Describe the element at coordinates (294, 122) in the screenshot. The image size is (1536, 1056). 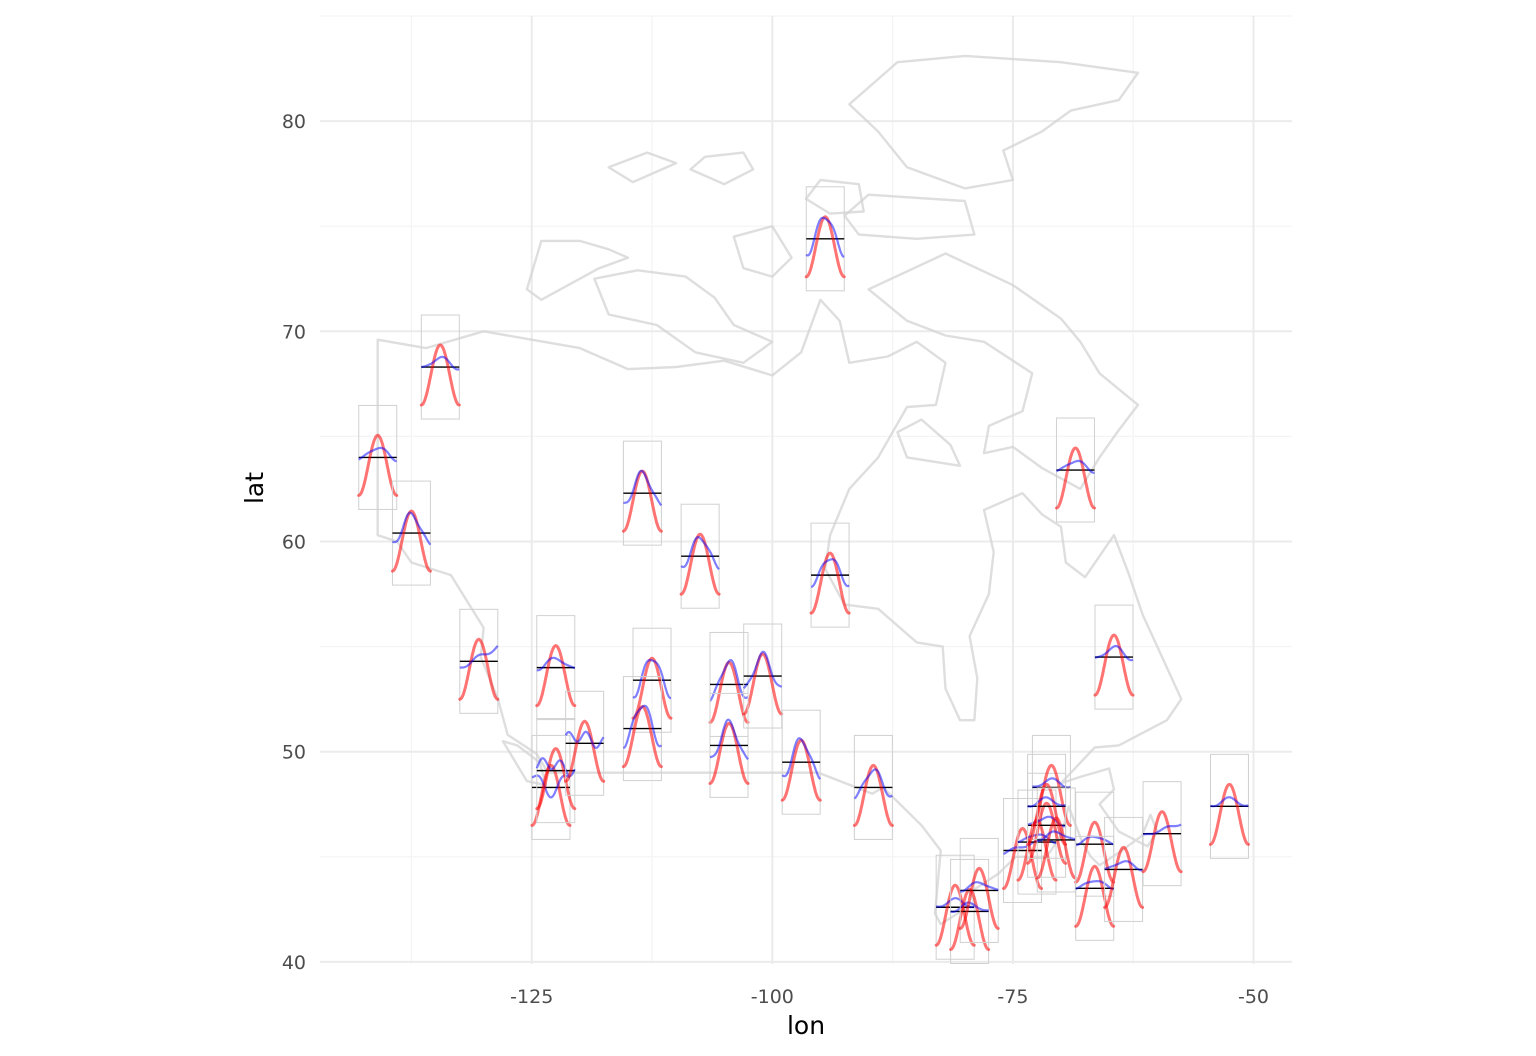
I see `y-tick-label: 80` at that location.